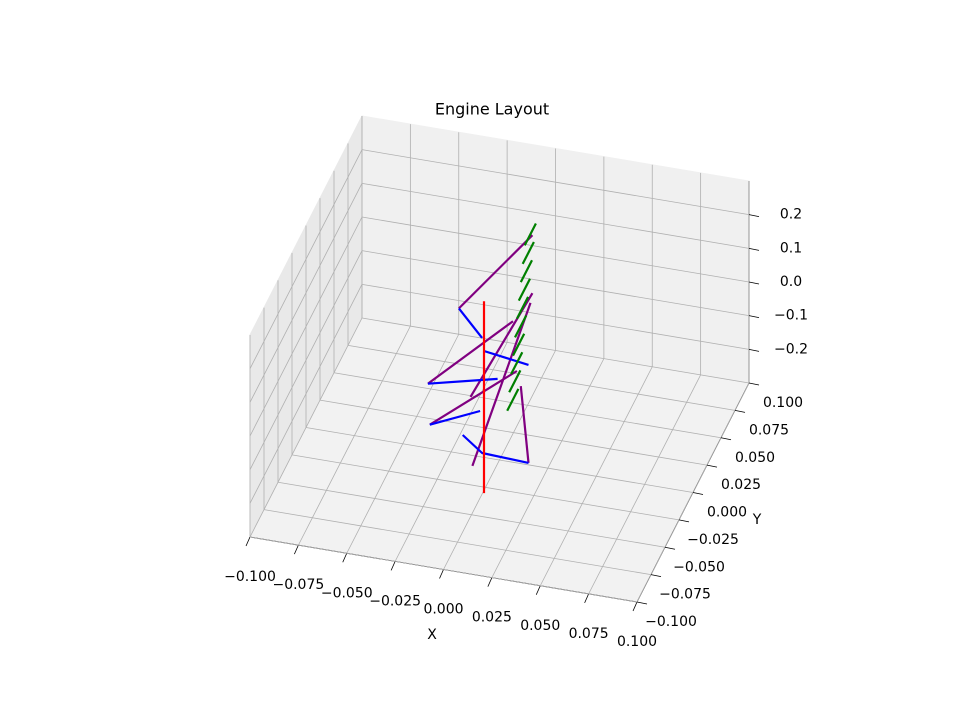 This screenshot has width=960, height=720. I want to click on z-tick-label: 0.2, so click(791, 215).